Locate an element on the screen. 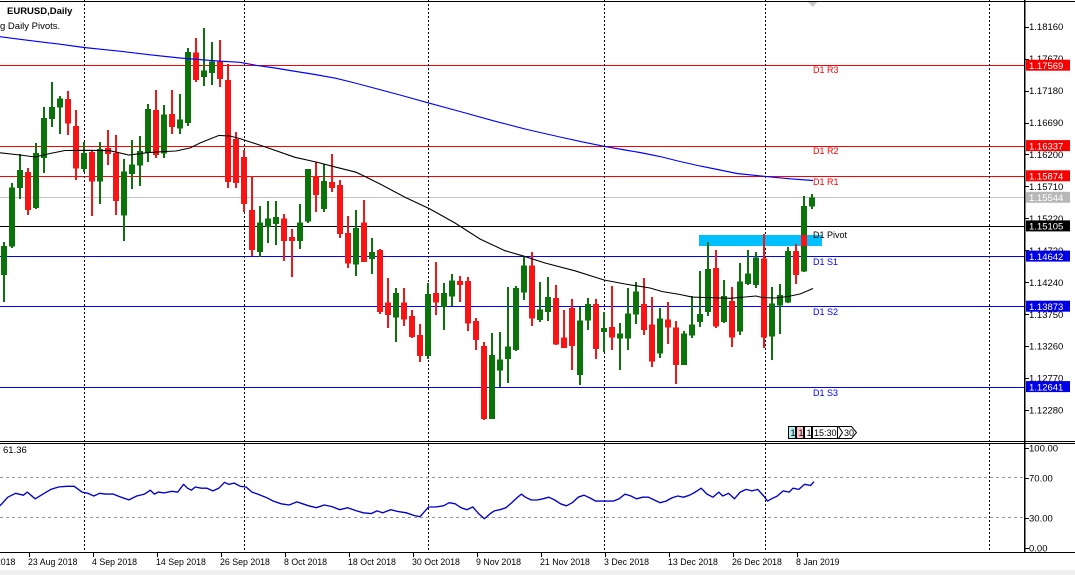  svg-text: 1.17180 is located at coordinates (1046, 91).